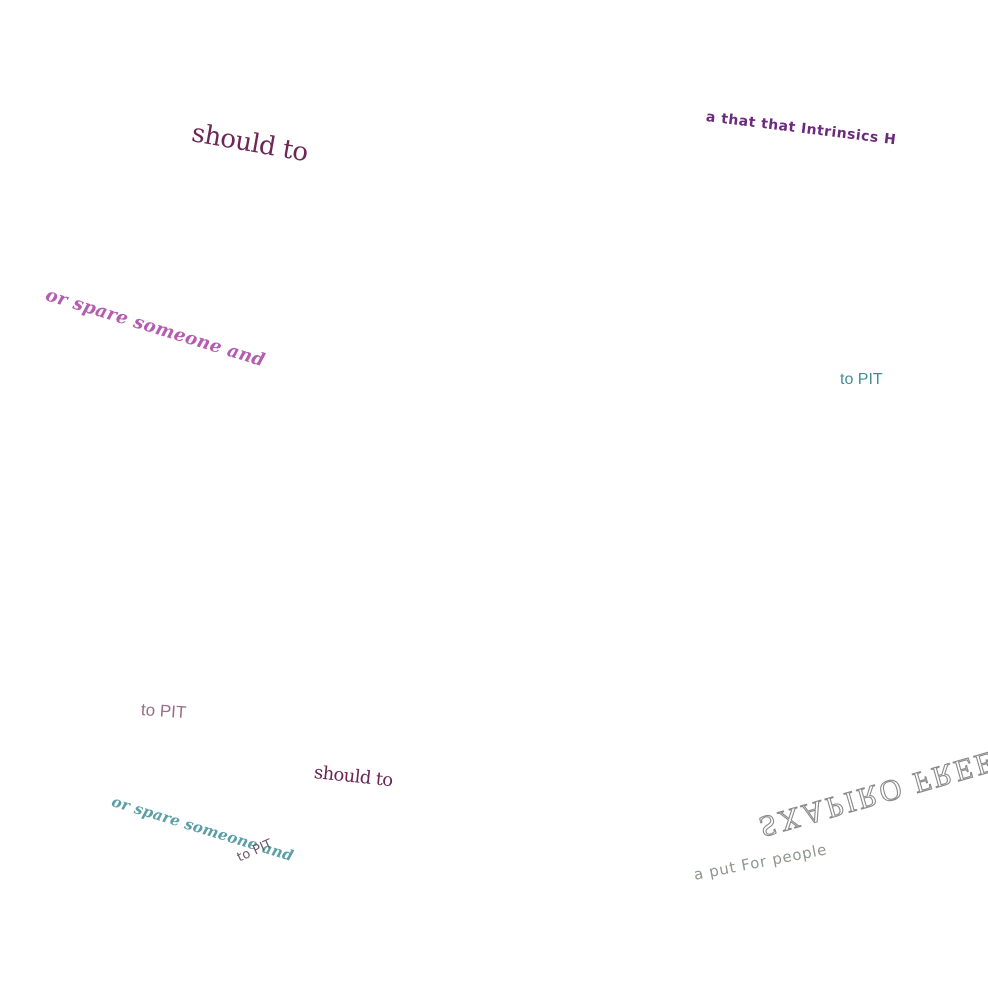  I want to click on floating-text-or-spare-someone: or spare someone and, so click(155, 328).